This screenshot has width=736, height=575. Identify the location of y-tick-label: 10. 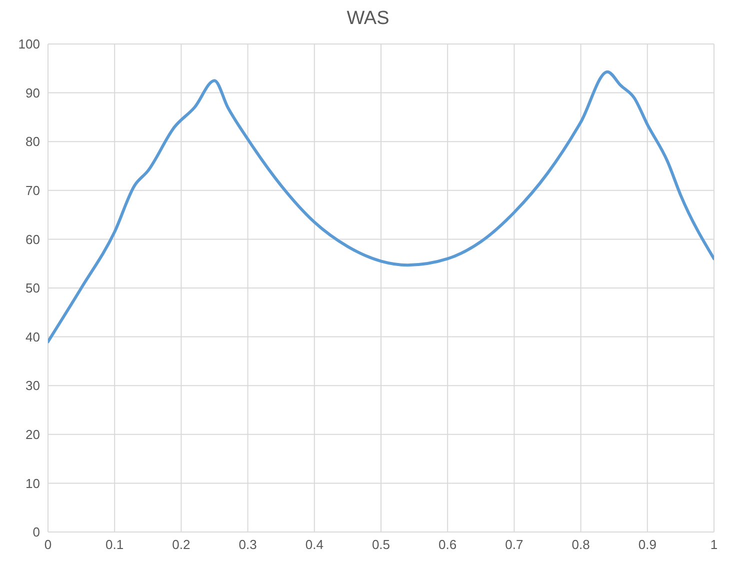
(33, 483).